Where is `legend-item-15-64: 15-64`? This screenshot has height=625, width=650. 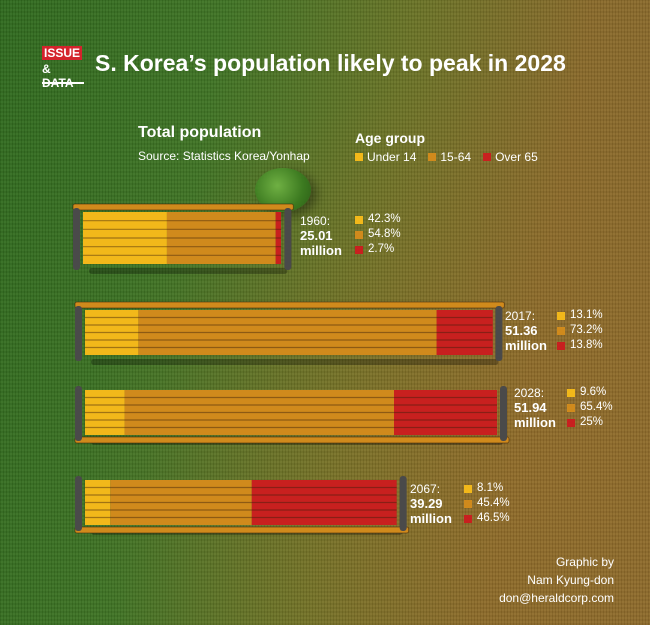
legend-item-15-64: 15-64 is located at coordinates (449, 157).